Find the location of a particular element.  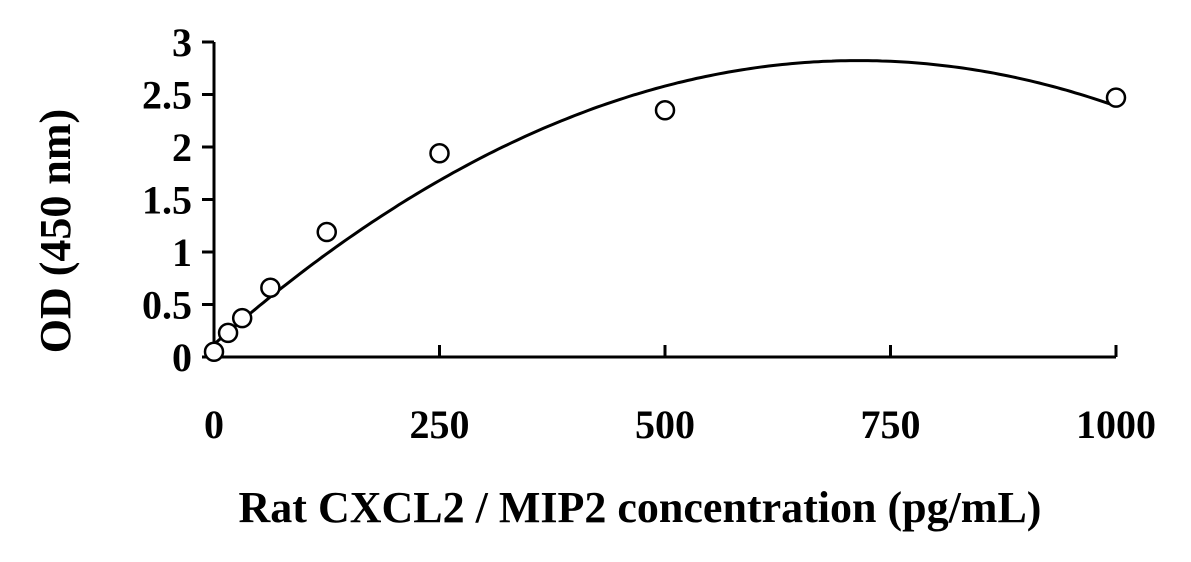

y-ticks: 0 0.5 1 1.5 2 2.5 3 is located at coordinates (178, 200).